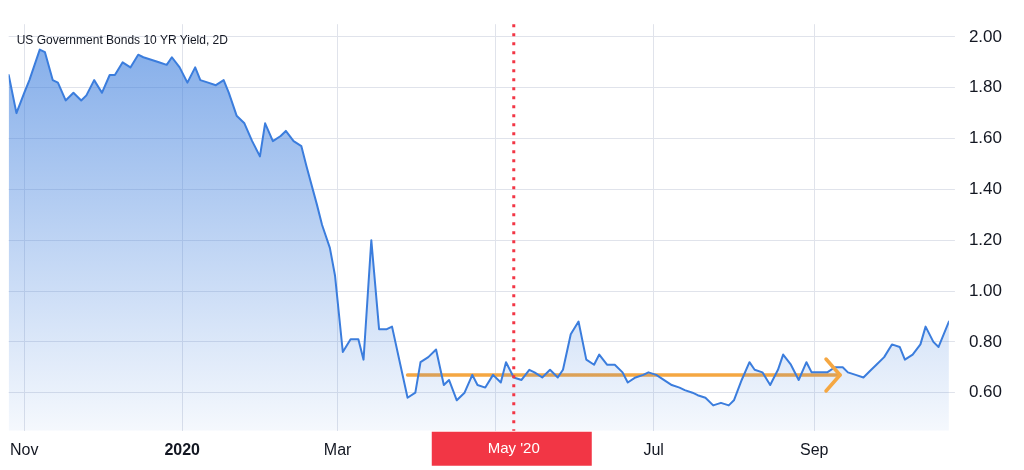 The image size is (1024, 470). Describe the element at coordinates (653, 449) in the screenshot. I see `x-tick-label: Jul` at that location.